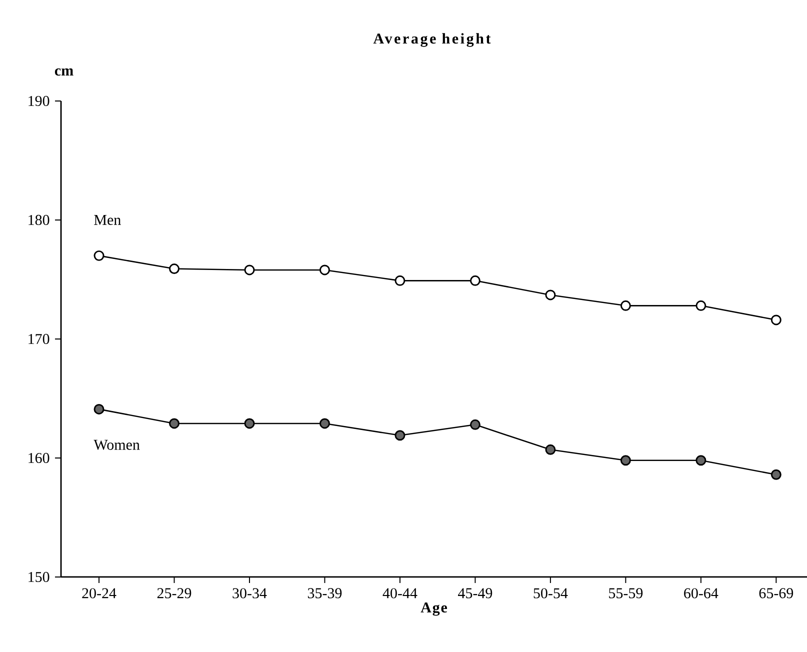 This screenshot has height=652, width=807. What do you see at coordinates (400, 593) in the screenshot?
I see `x-tick-label: 40-44` at bounding box center [400, 593].